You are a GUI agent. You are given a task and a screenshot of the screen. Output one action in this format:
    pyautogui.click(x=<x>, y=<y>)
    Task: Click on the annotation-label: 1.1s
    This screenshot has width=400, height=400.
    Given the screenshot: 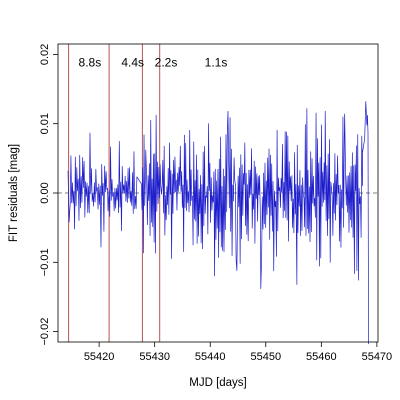 What is the action you would take?
    pyautogui.click(x=216, y=63)
    